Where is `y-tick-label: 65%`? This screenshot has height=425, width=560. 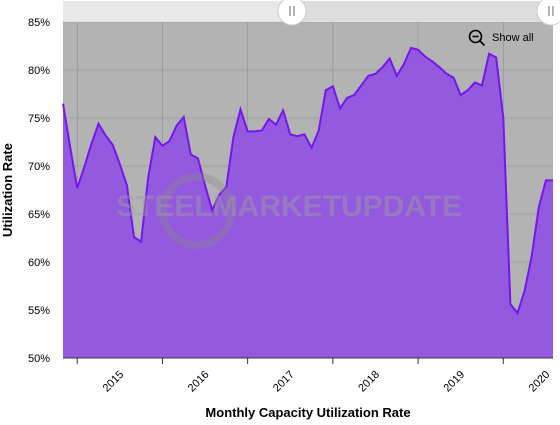 y-tick-label: 65% is located at coordinates (39, 215).